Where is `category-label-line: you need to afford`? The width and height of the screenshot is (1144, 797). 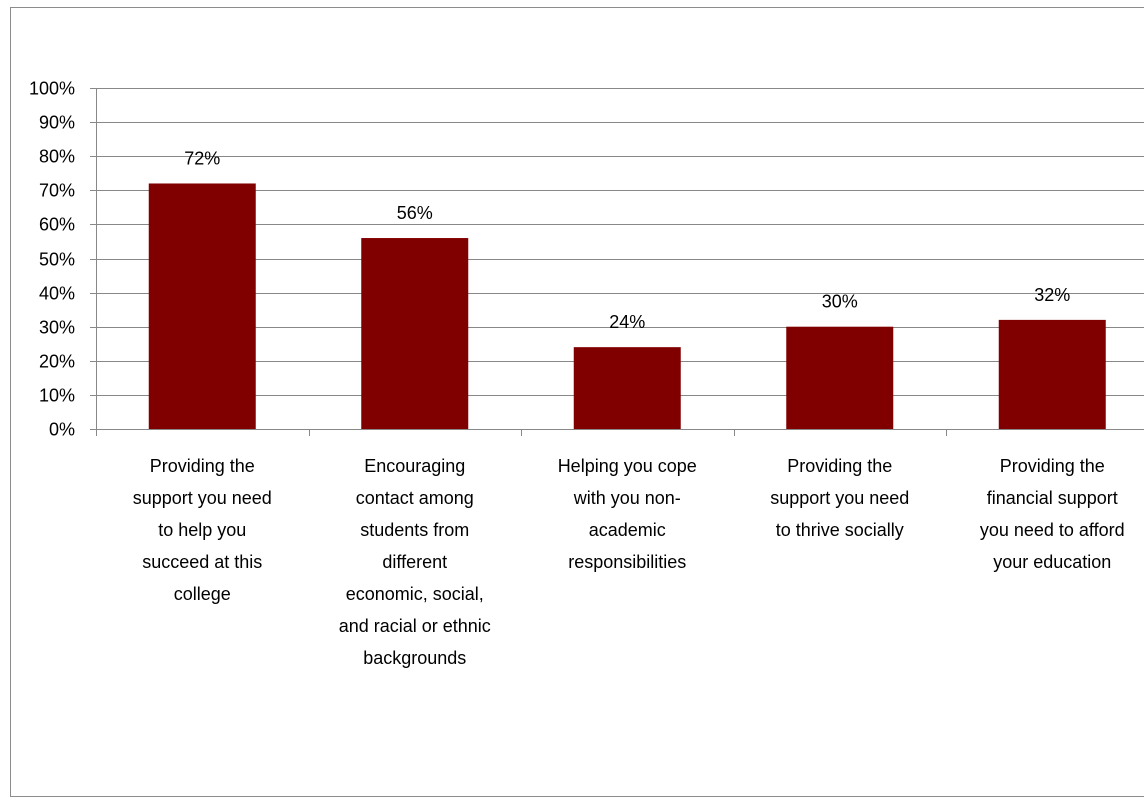 category-label-line: you need to afford is located at coordinates (1052, 530).